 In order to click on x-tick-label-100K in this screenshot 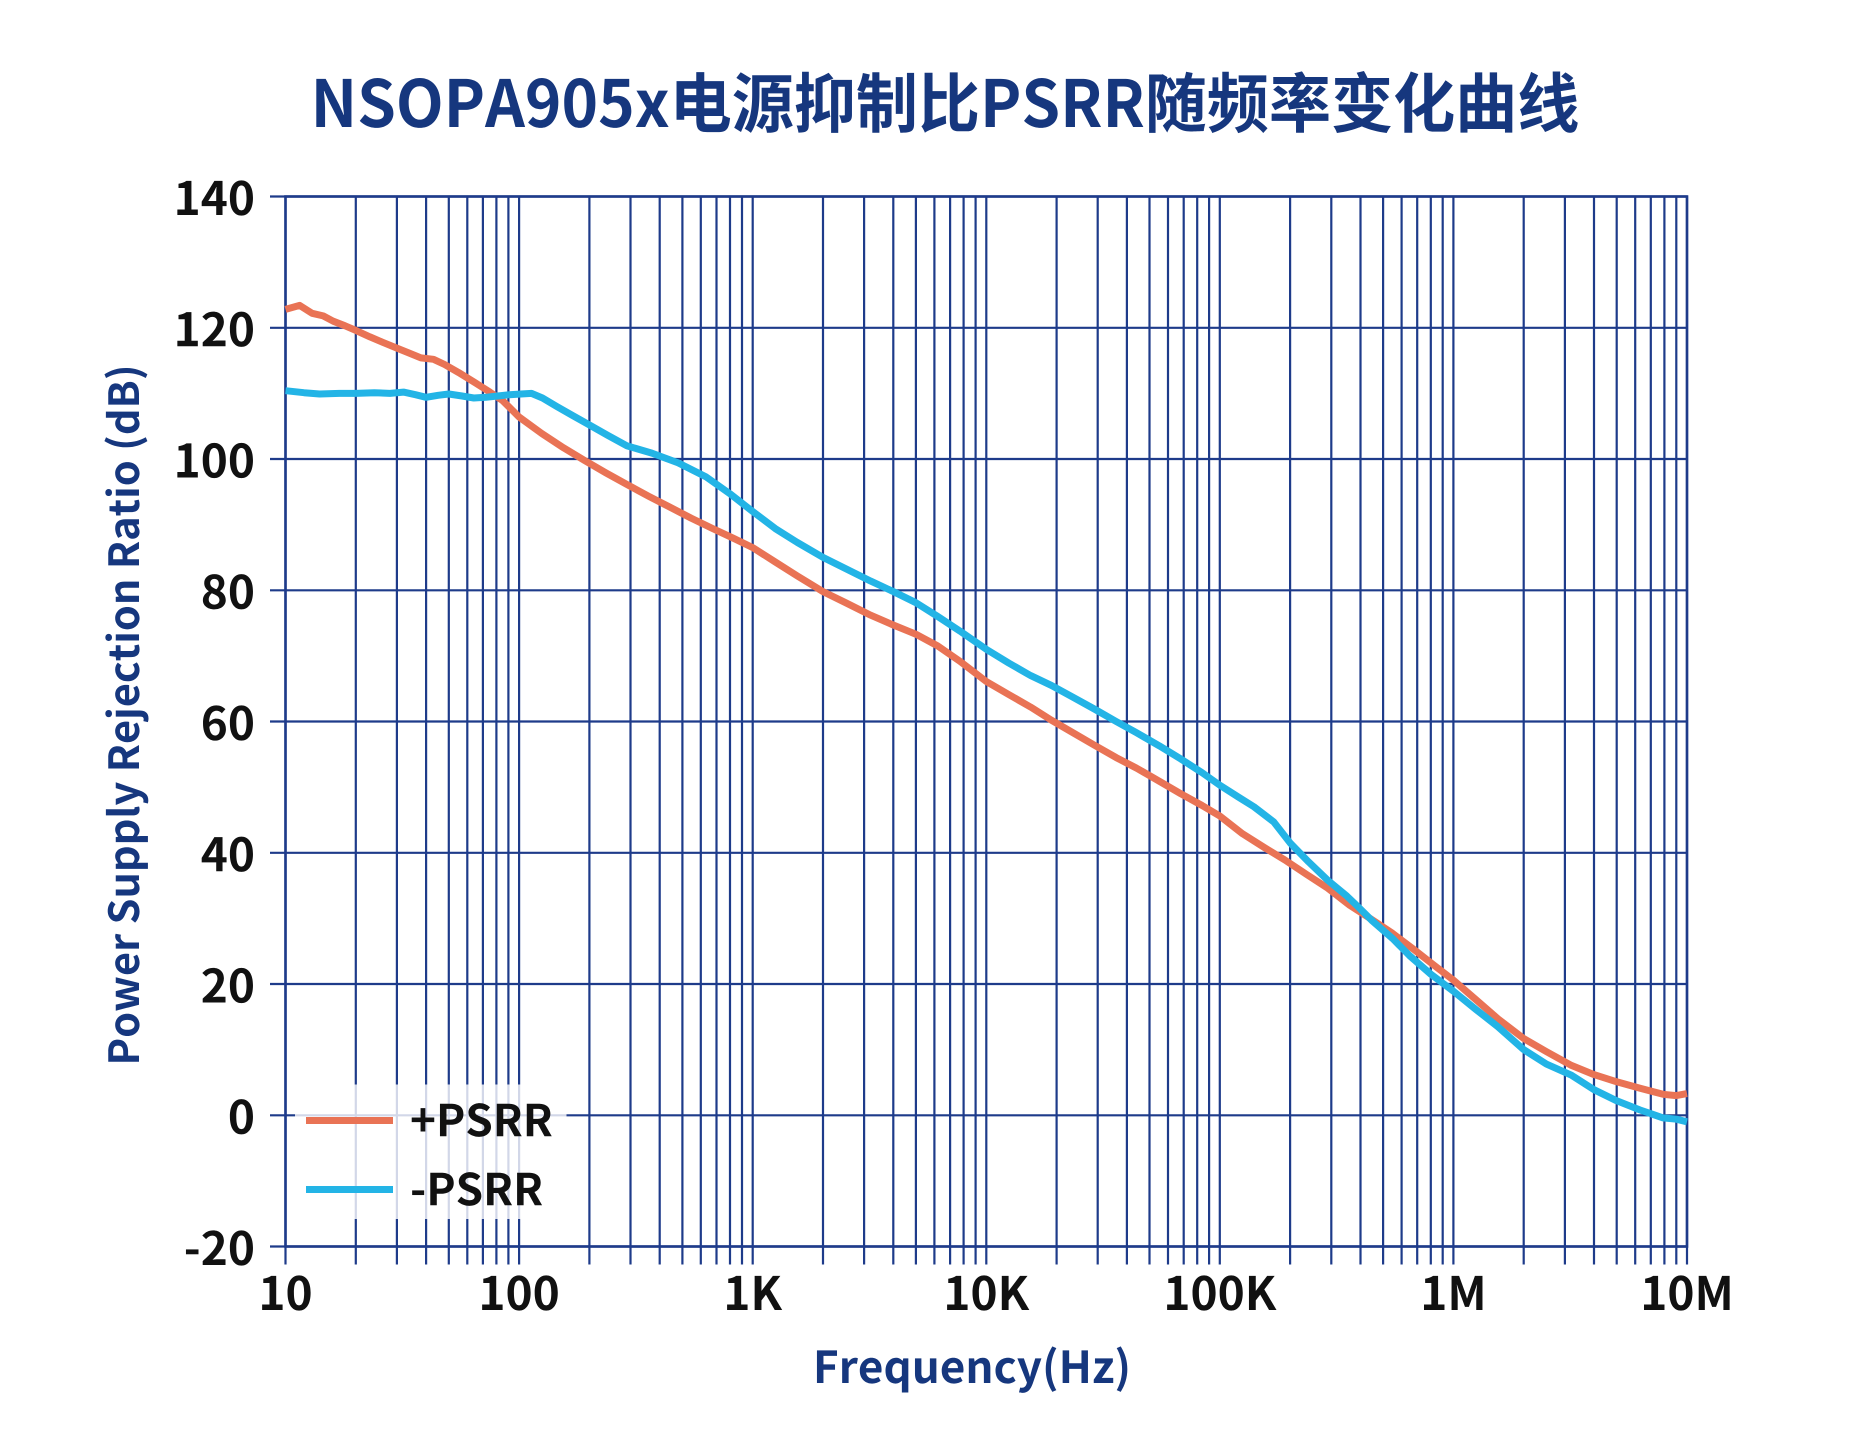, I will do `click(1222, 1293)`.